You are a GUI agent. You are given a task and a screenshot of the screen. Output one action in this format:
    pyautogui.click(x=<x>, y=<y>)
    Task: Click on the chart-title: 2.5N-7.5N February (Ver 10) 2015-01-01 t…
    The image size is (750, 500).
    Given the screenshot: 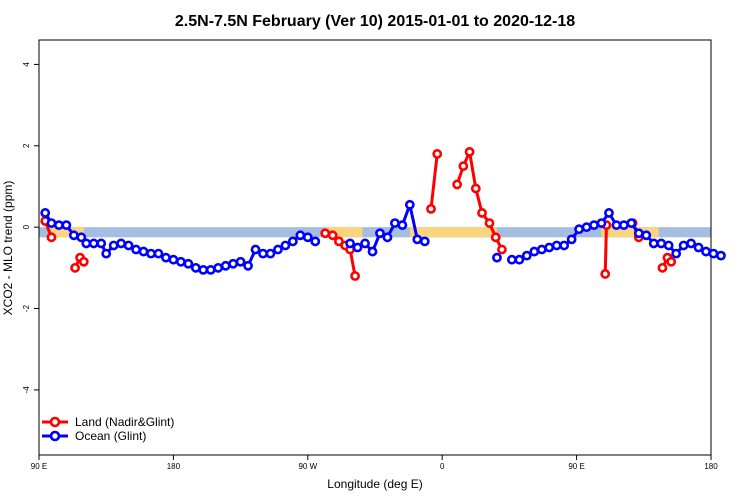 What is the action you would take?
    pyautogui.click(x=375, y=21)
    